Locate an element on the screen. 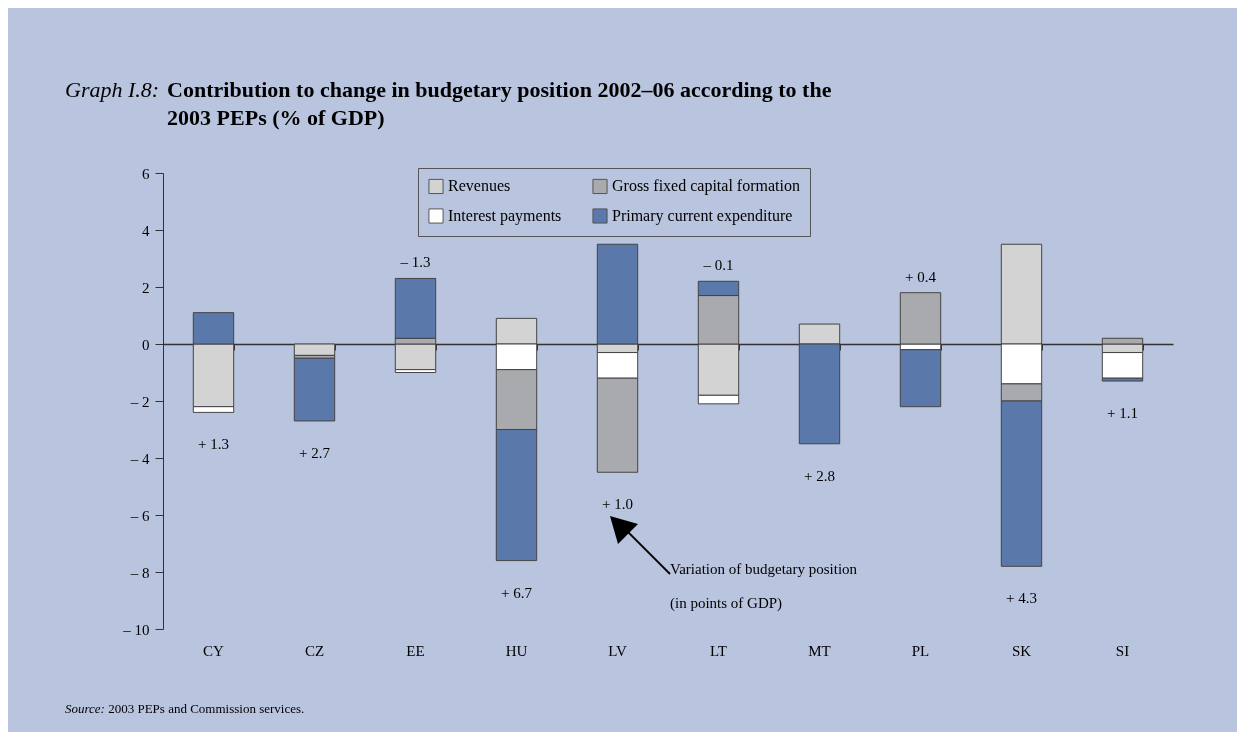  x-tick-label: SI is located at coordinates (1122, 650).